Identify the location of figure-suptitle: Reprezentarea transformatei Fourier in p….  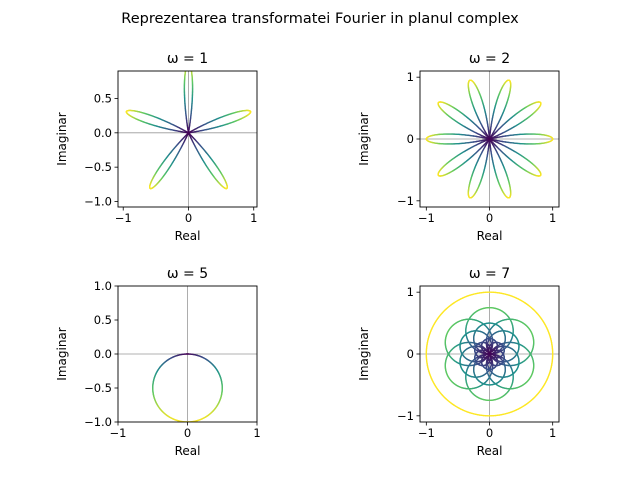
(320, 19).